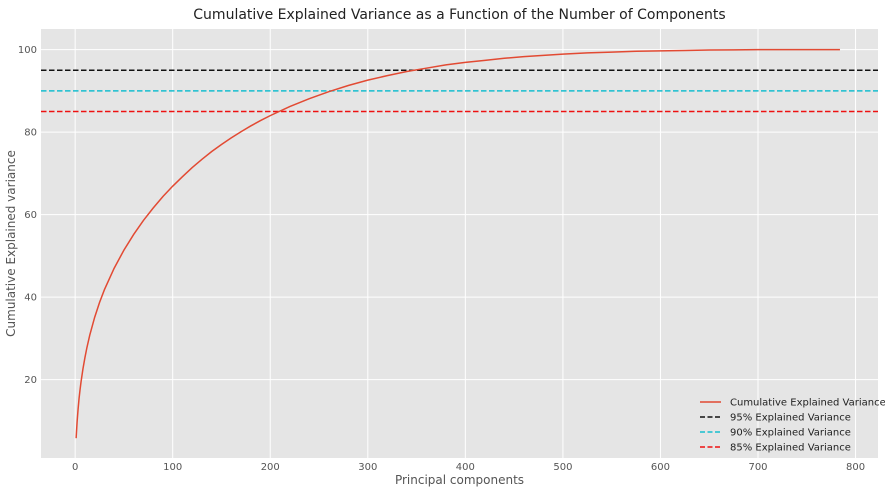 This screenshot has height=492, width=885. Describe the element at coordinates (790, 448) in the screenshot. I see `legend-label: 85% Explained Variance` at that location.